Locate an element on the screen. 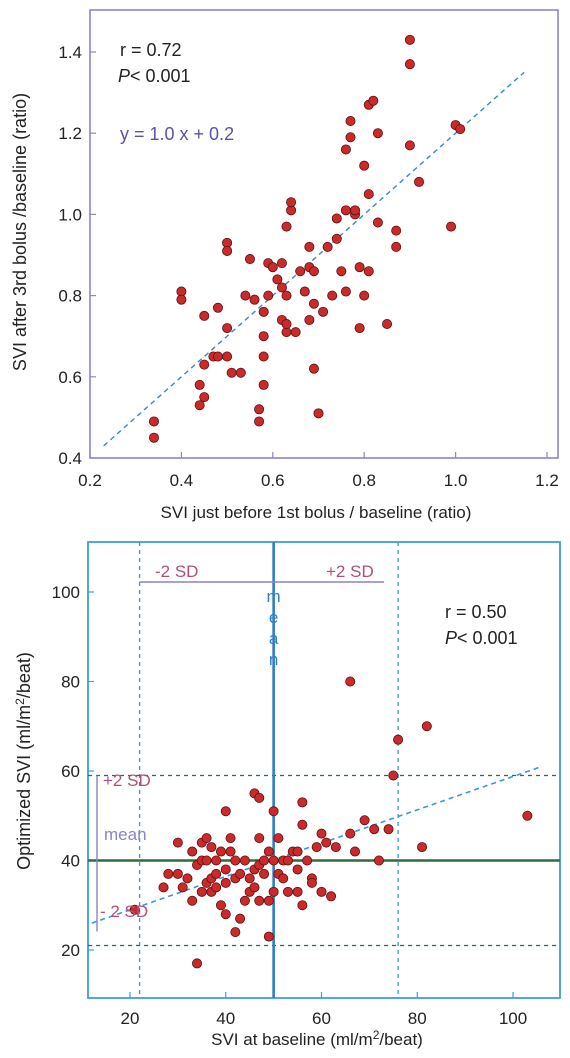  x-mean-letter: n is located at coordinates (273, 659).